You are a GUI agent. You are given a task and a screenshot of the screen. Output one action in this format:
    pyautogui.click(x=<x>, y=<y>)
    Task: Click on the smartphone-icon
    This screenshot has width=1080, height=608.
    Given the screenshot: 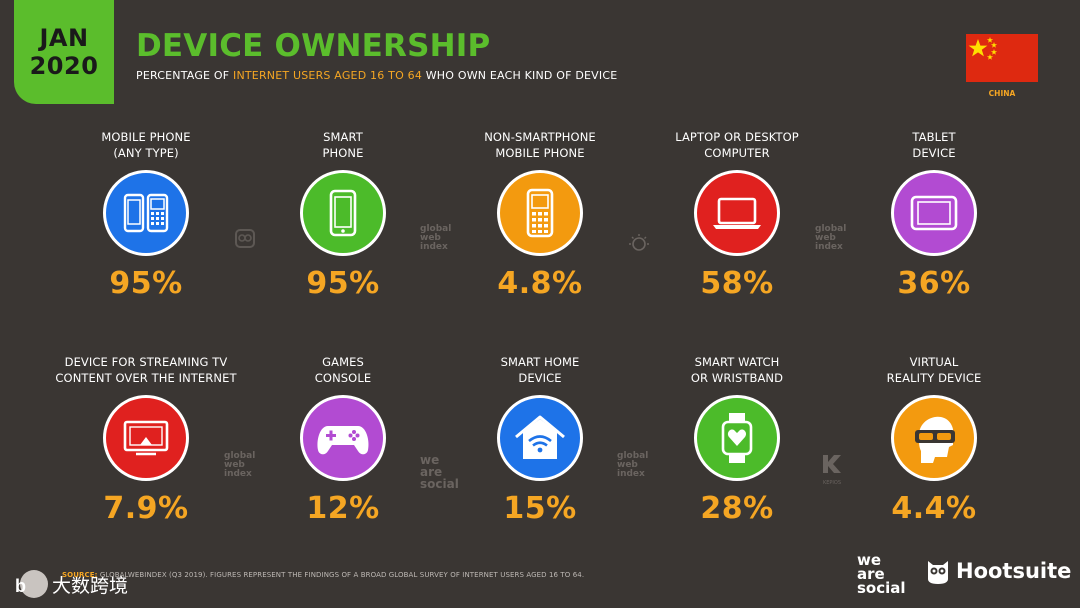 What is the action you would take?
    pyautogui.click(x=343, y=213)
    